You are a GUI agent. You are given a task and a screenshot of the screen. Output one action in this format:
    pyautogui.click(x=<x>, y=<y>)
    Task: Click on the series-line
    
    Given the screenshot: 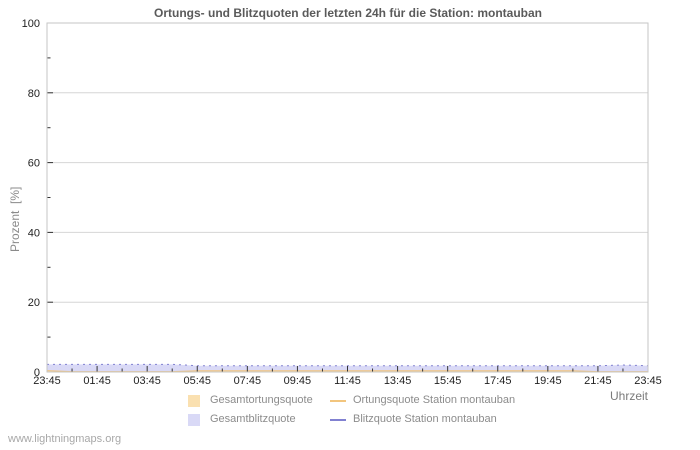 What is the action you would take?
    pyautogui.click(x=348, y=365)
    